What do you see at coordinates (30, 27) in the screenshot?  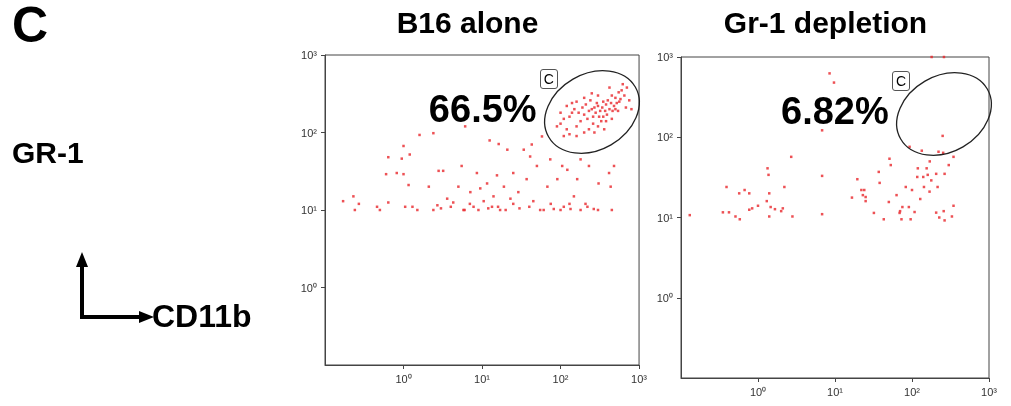 I see `text: C` at bounding box center [30, 27].